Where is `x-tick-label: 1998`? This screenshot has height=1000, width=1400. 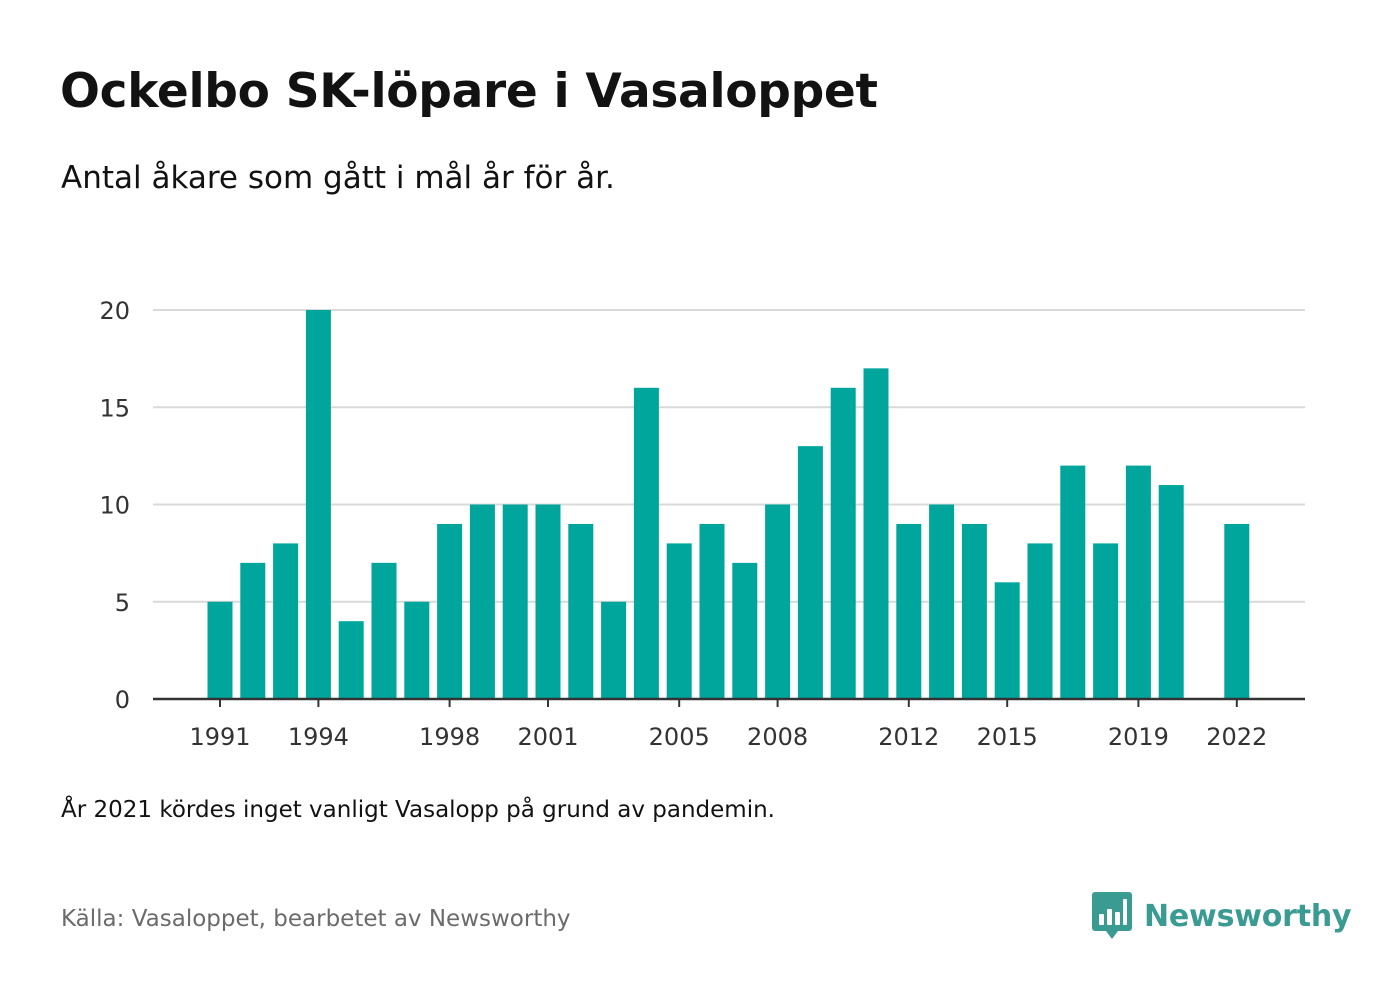 x-tick-label: 1998 is located at coordinates (449, 737).